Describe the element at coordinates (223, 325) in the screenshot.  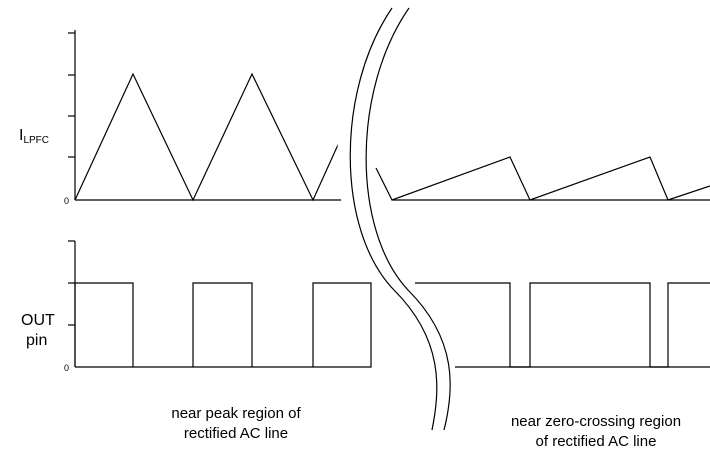
I see `out-pin-waveform-peak-region` at that location.